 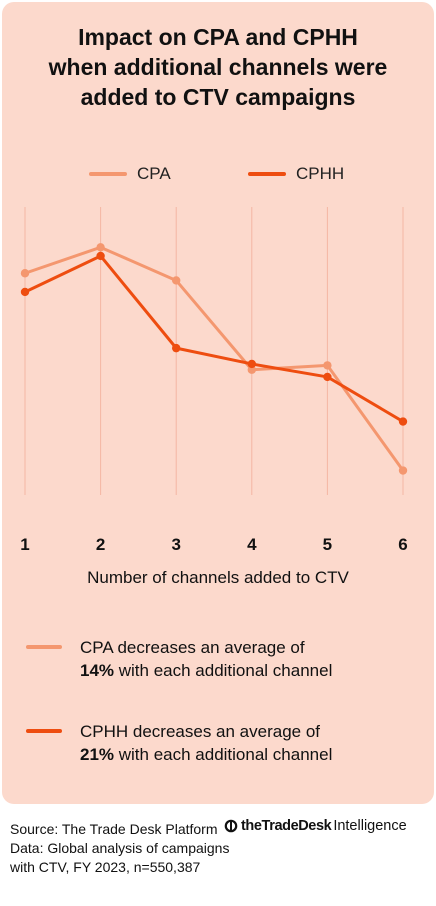 I want to click on note-cpa-rest: with each additional channel, so click(x=223, y=670).